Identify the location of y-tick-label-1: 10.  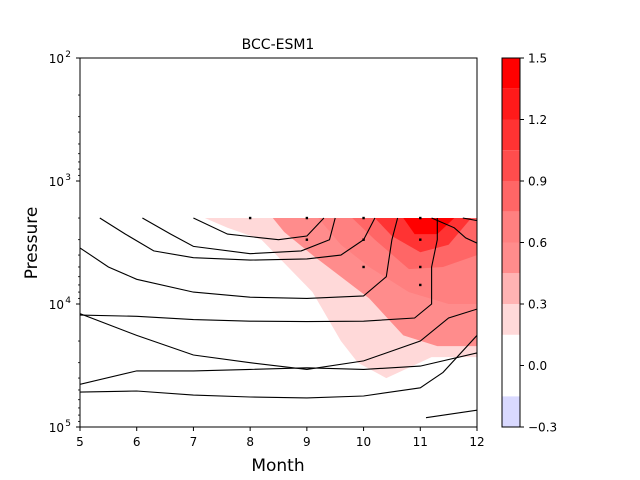
(56, 182).